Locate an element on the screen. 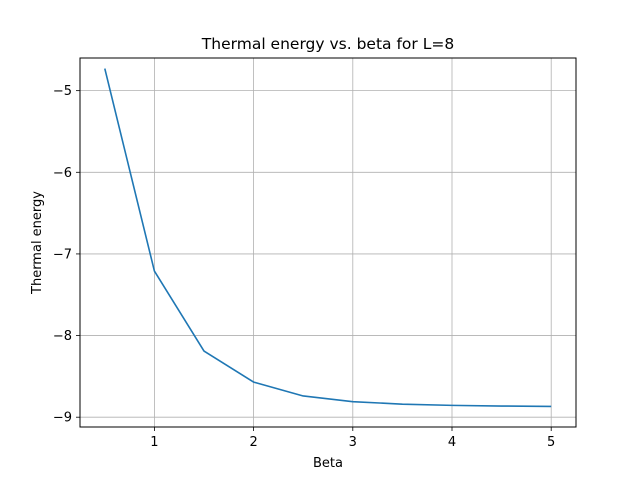  x-axis-label: Beta is located at coordinates (328, 463).